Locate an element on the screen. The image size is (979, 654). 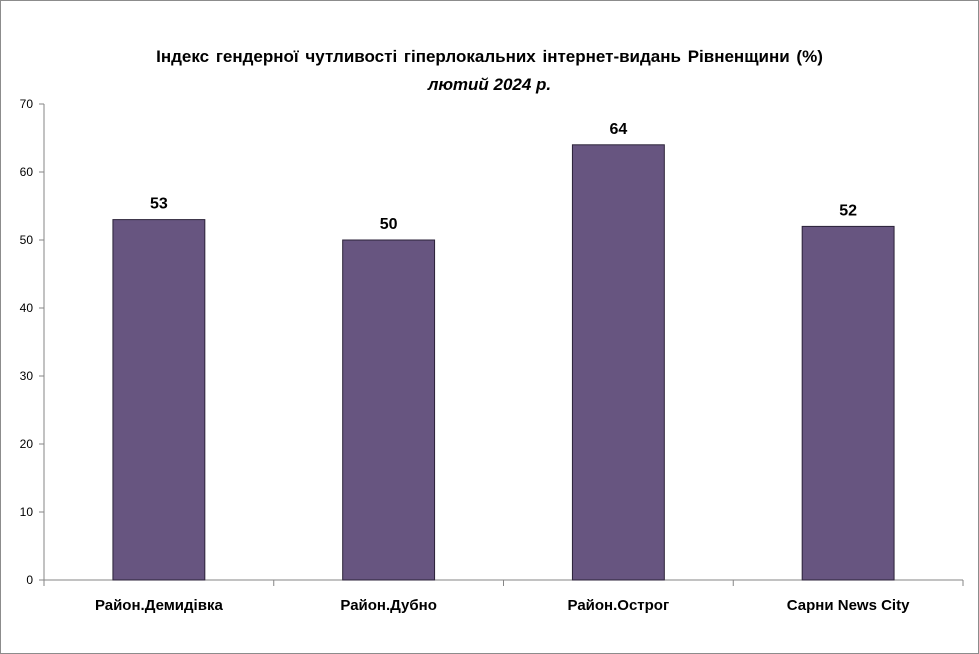
data-labels-group: 53 50 64 52 is located at coordinates (503, 177).